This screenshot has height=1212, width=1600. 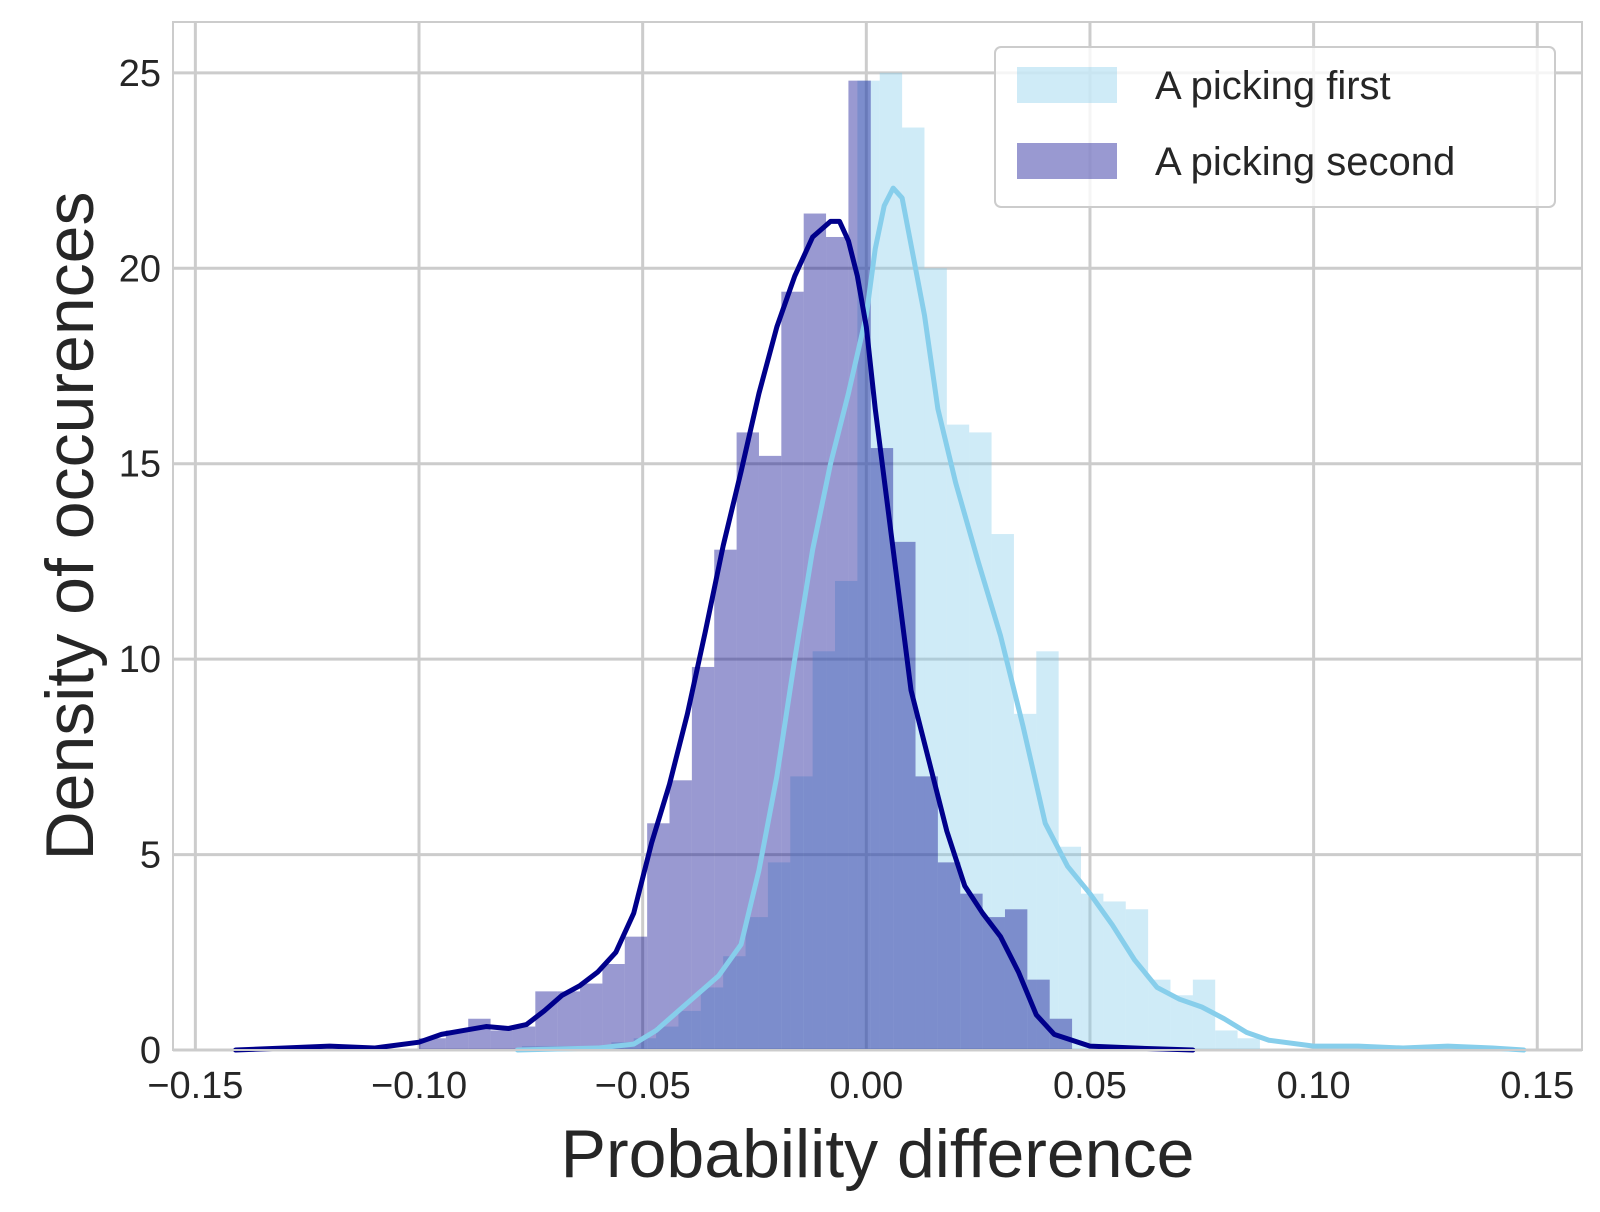 What do you see at coordinates (195, 1086) in the screenshot?
I see `x-tick-label: −0.15` at bounding box center [195, 1086].